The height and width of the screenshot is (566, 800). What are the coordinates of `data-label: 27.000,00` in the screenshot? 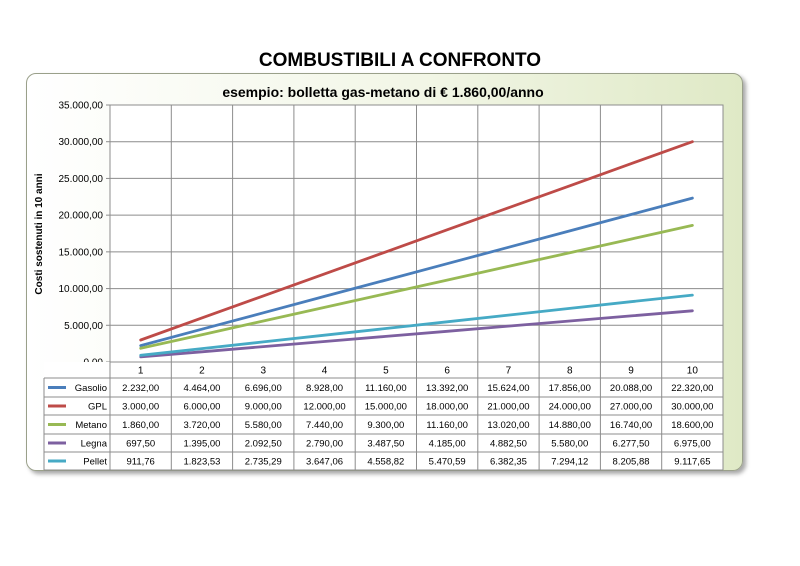 It's located at (631, 407).